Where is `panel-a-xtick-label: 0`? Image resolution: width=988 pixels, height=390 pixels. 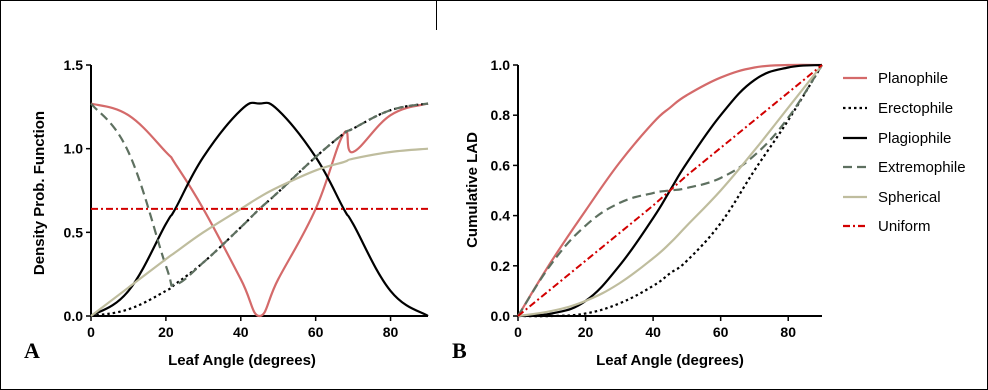
panel-a-xtick-label: 0 is located at coordinates (91, 332).